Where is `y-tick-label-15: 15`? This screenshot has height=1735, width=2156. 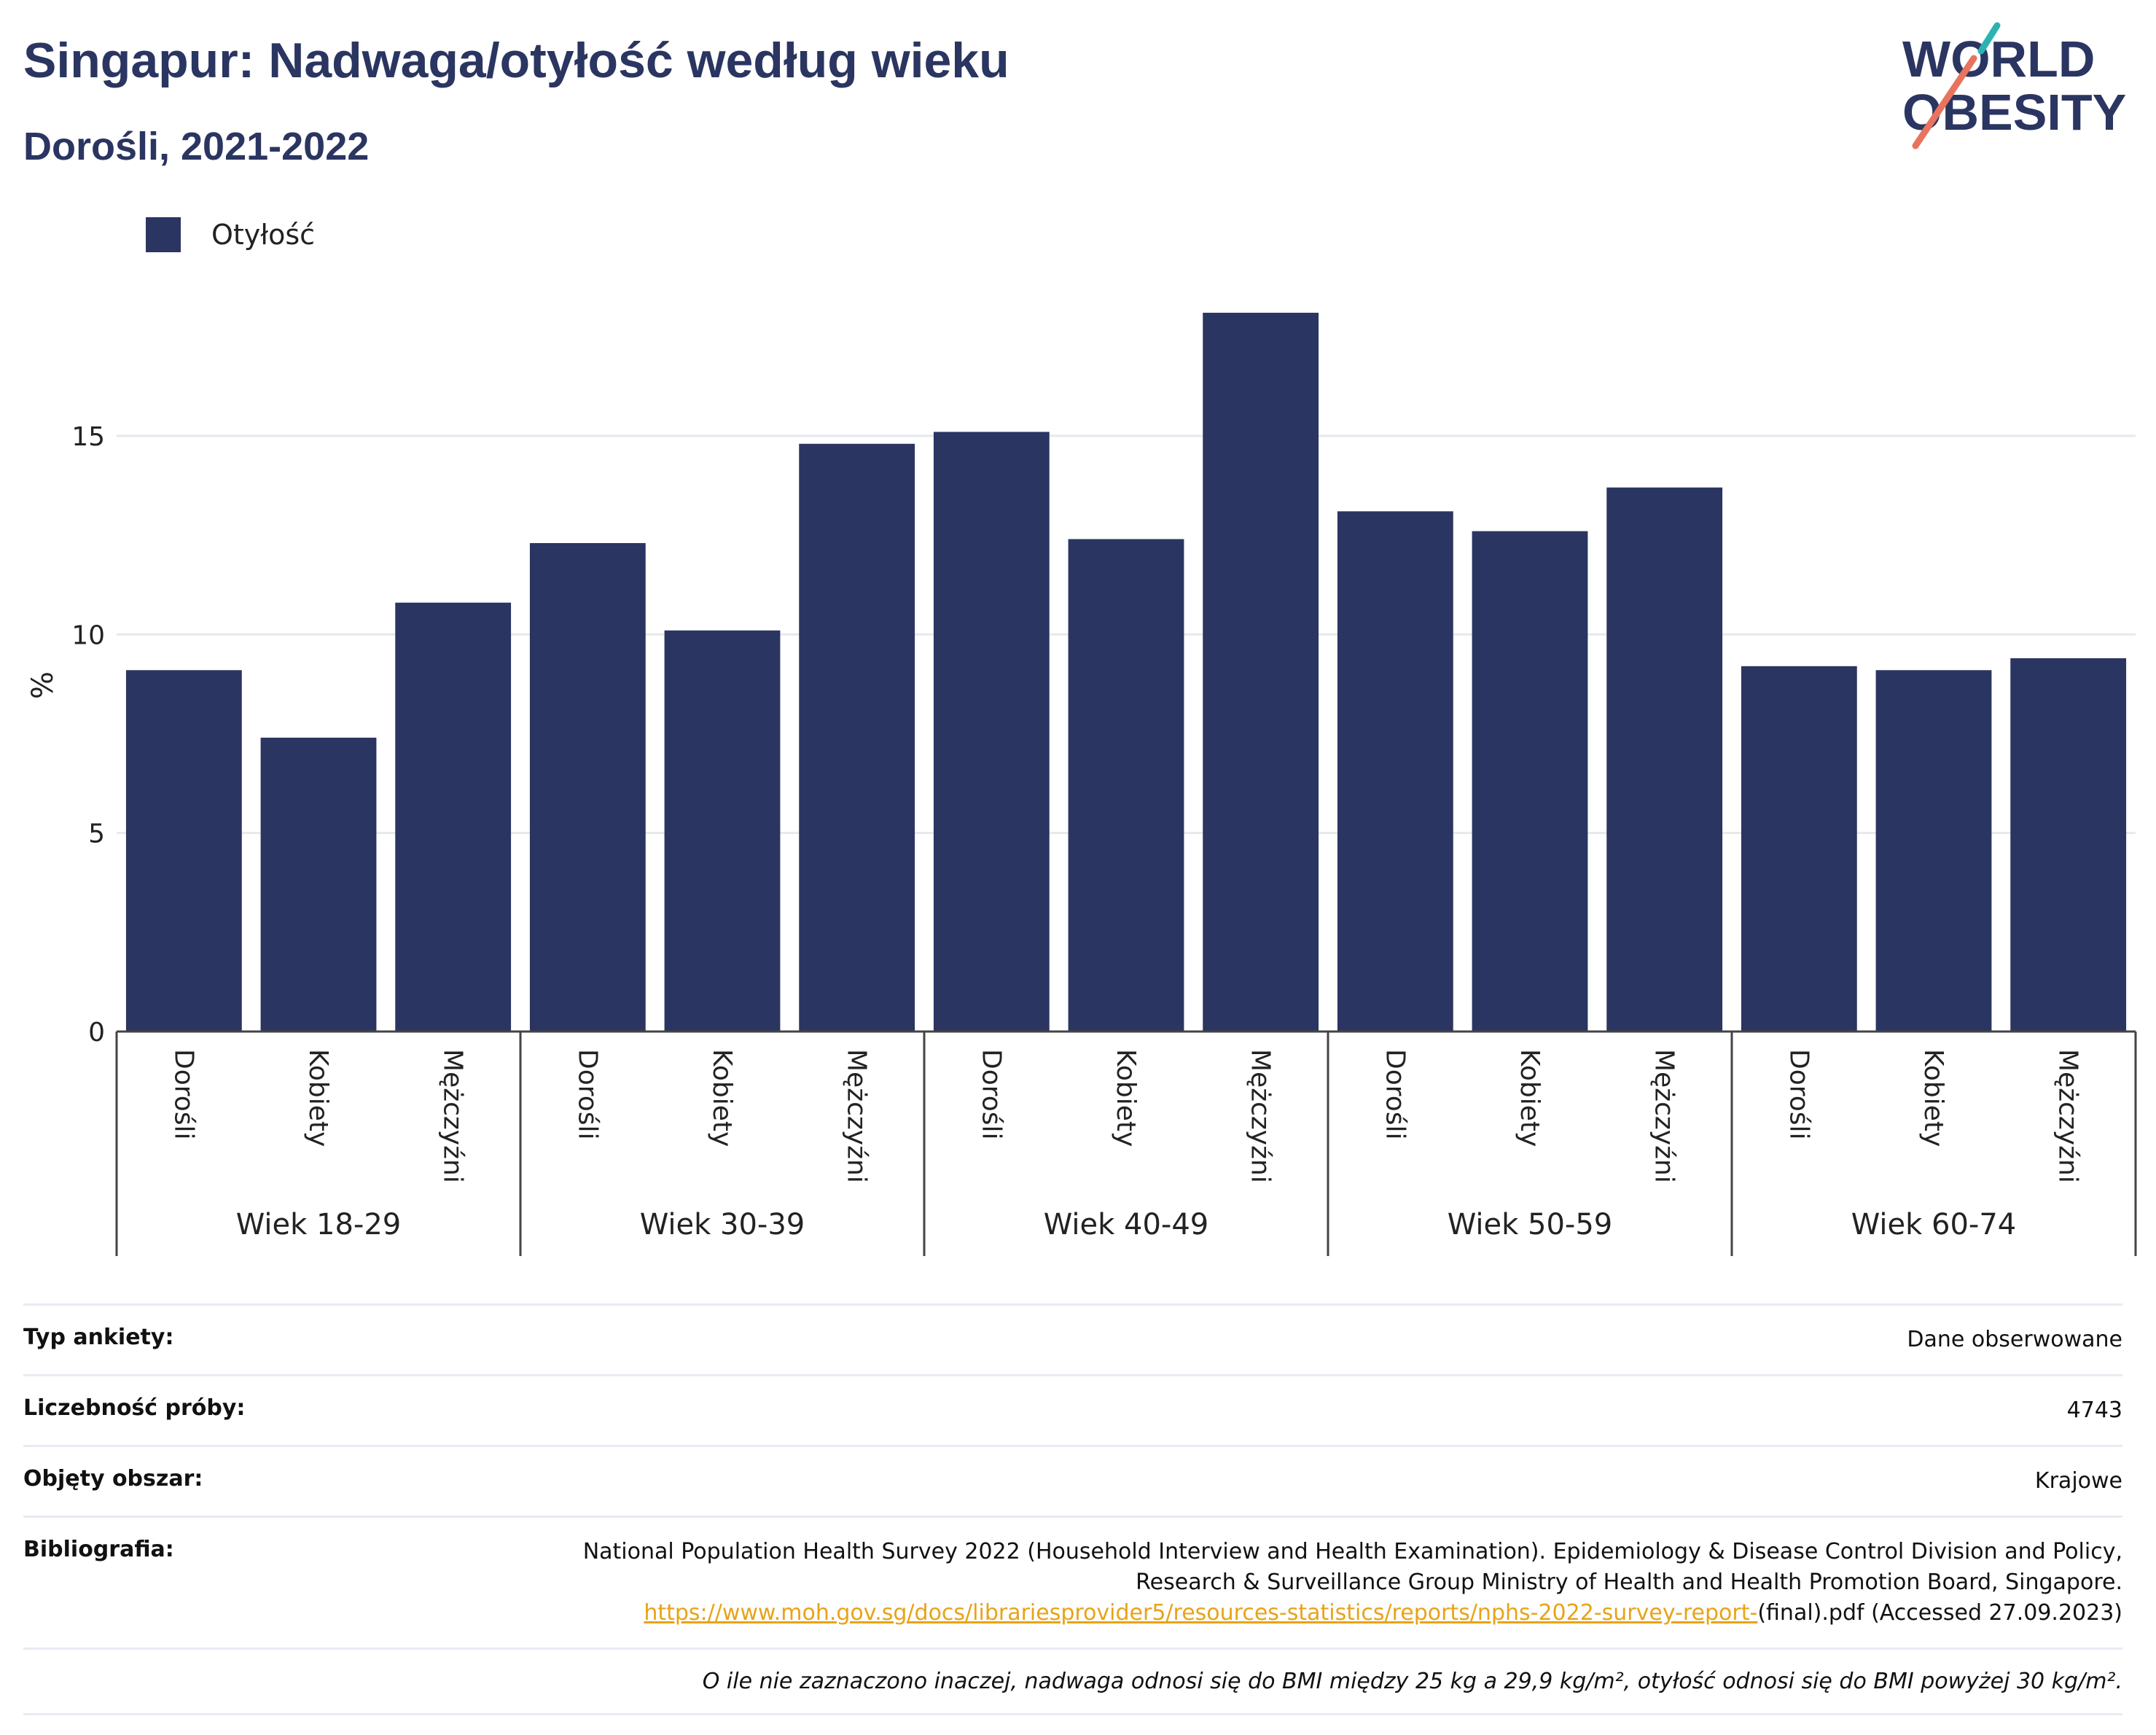 y-tick-label-15: 15 is located at coordinates (88, 437).